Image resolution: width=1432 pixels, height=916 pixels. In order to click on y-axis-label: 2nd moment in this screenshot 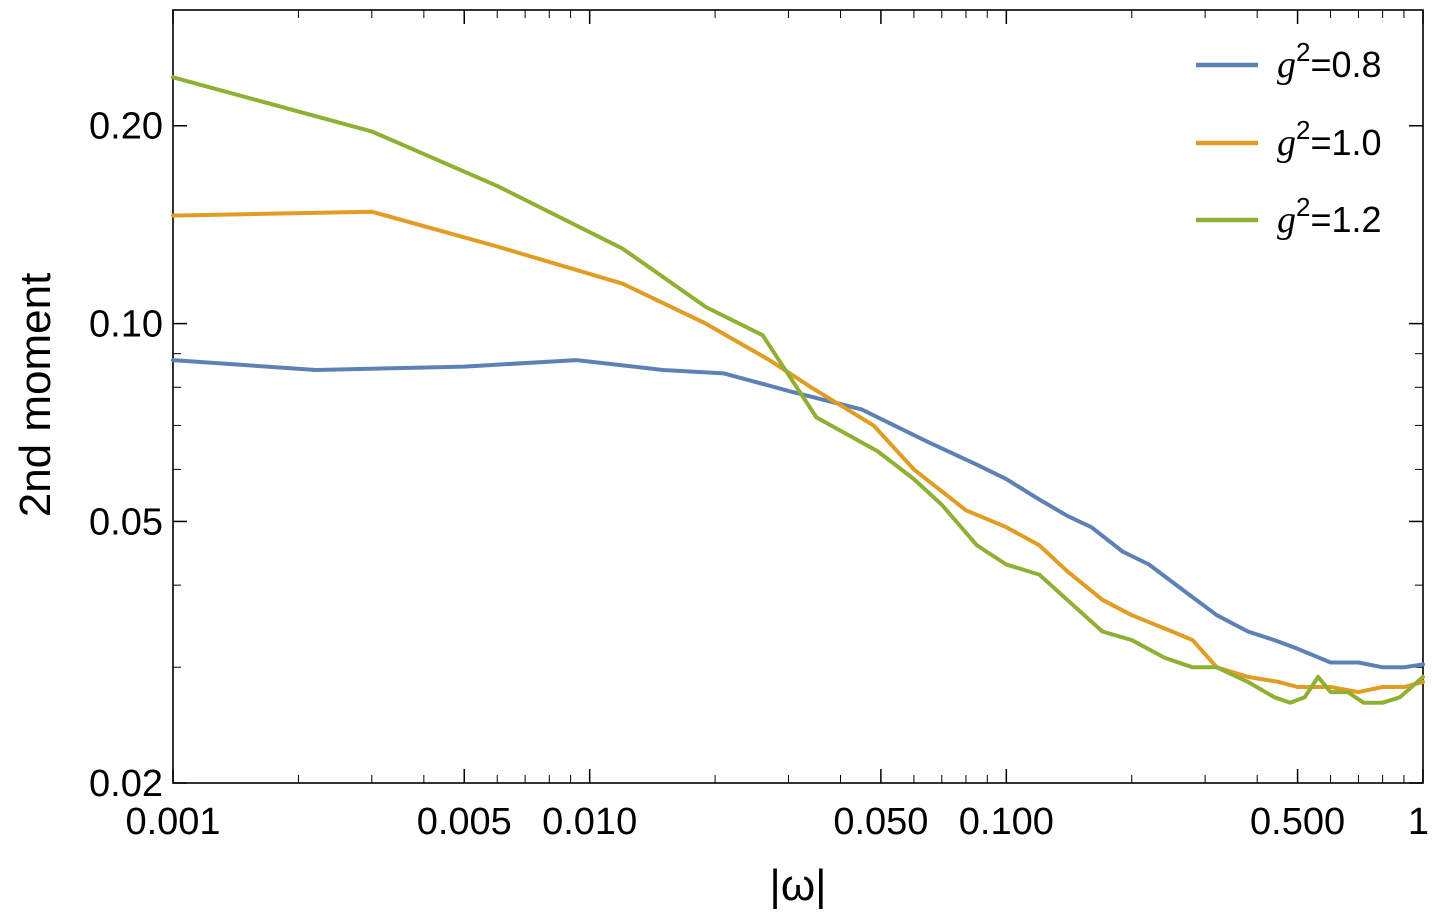, I will do `click(35, 395)`.